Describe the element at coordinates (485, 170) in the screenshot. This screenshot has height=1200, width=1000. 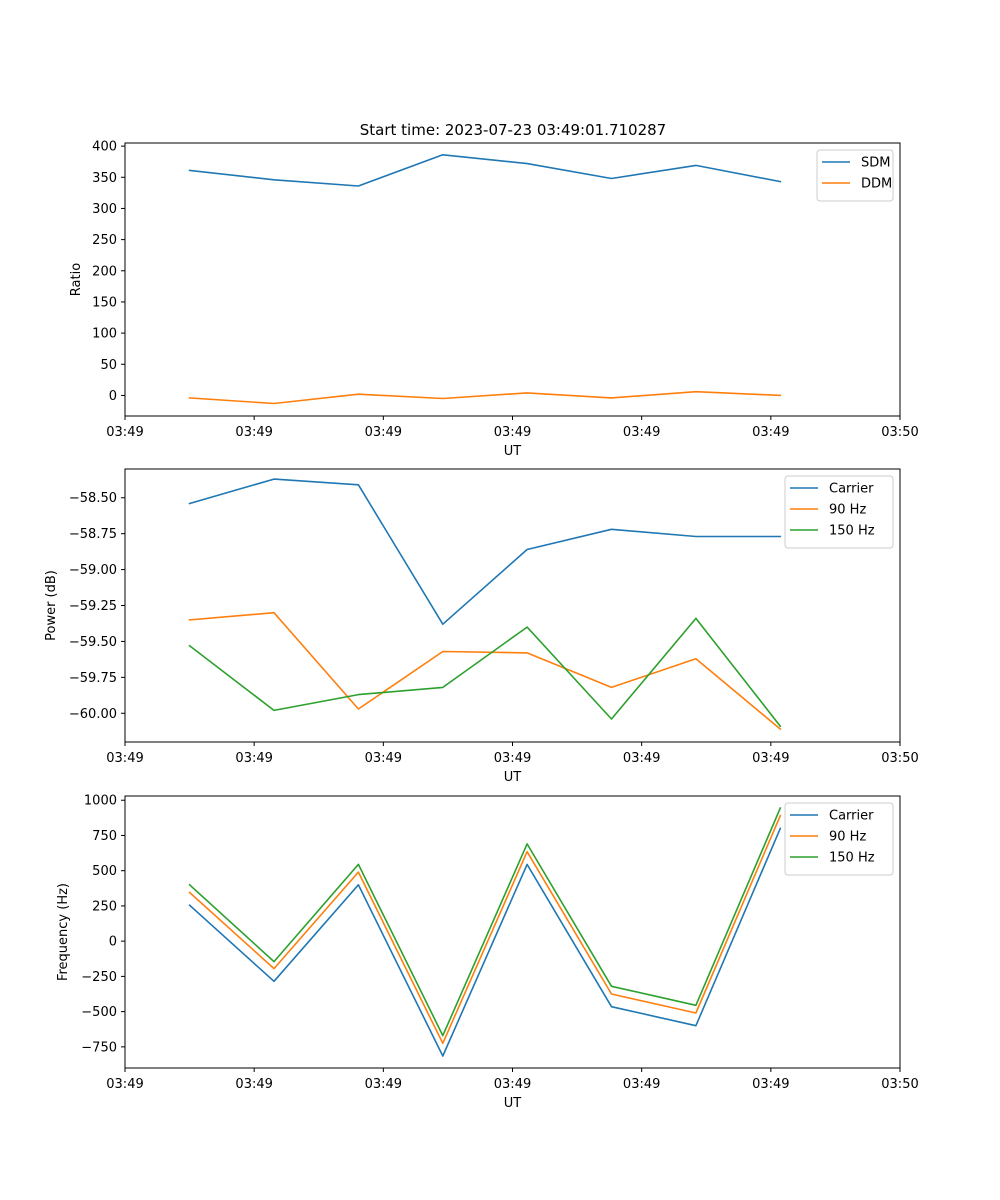
I see `ratio-series-sdm-line` at that location.